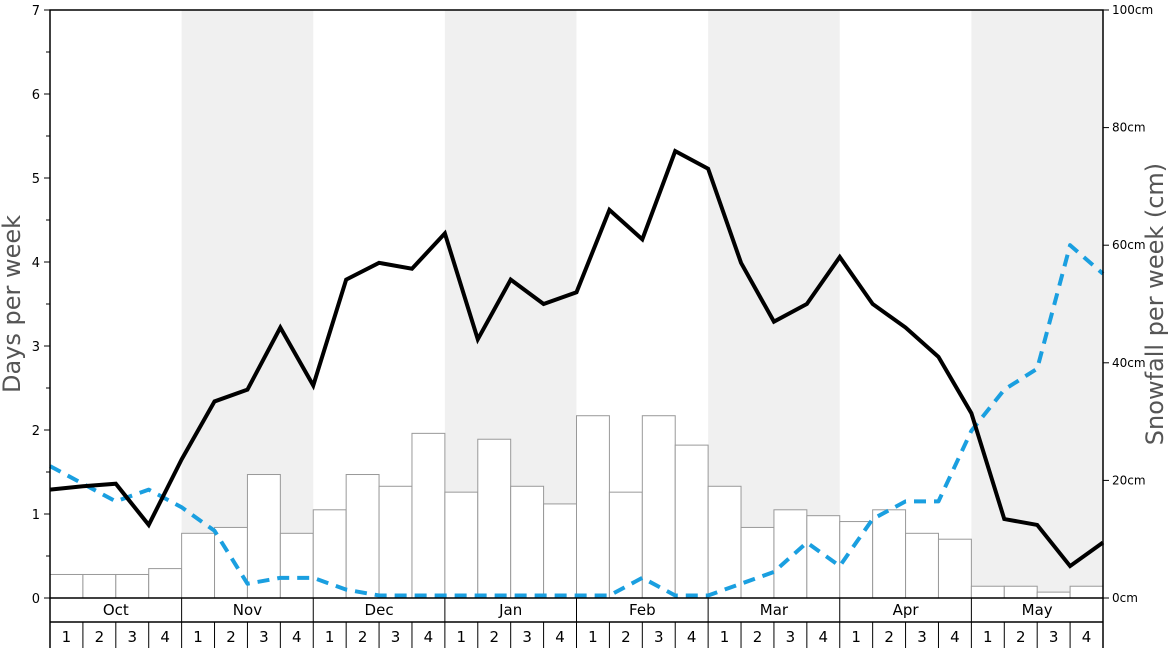 The height and width of the screenshot is (648, 1168). Describe the element at coordinates (36, 179) in the screenshot. I see `left-tick-label: 5` at that location.